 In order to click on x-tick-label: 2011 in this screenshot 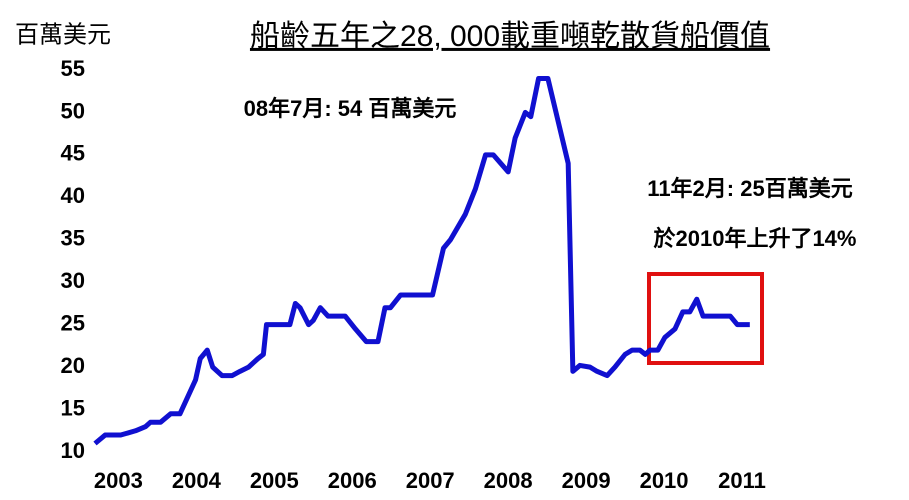, I will do `click(742, 480)`.